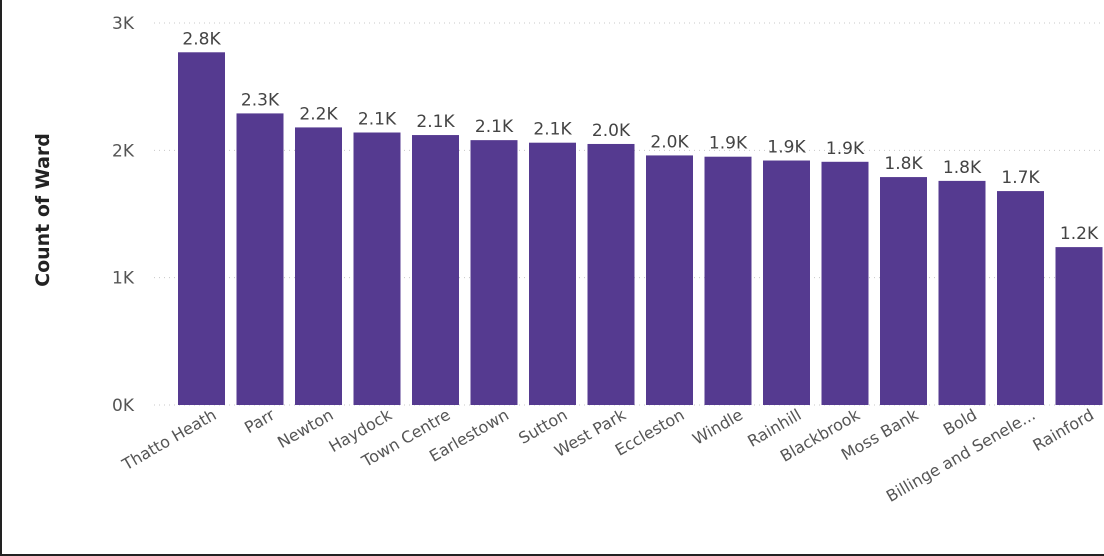 The width and height of the screenshot is (1104, 556). What do you see at coordinates (260, 100) in the screenshot?
I see `data-label: 2.3K` at bounding box center [260, 100].